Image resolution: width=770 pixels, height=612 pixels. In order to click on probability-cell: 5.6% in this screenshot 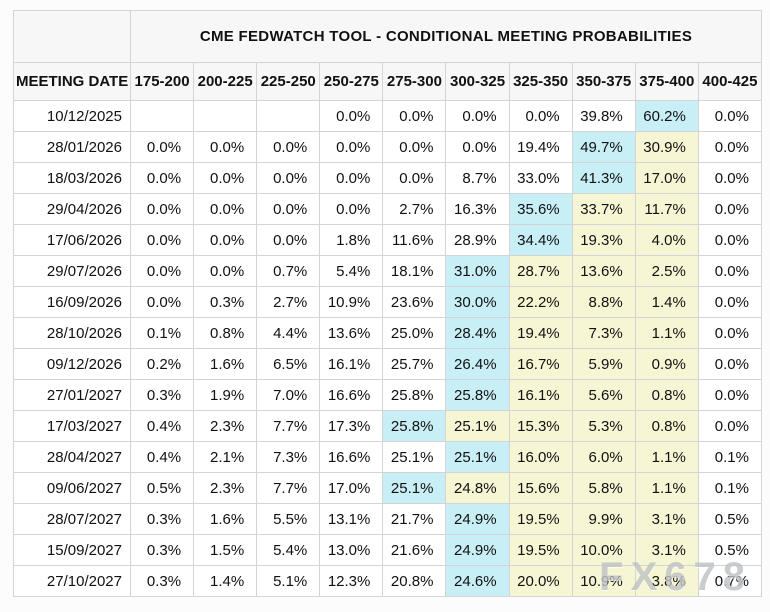, I will do `click(603, 395)`.